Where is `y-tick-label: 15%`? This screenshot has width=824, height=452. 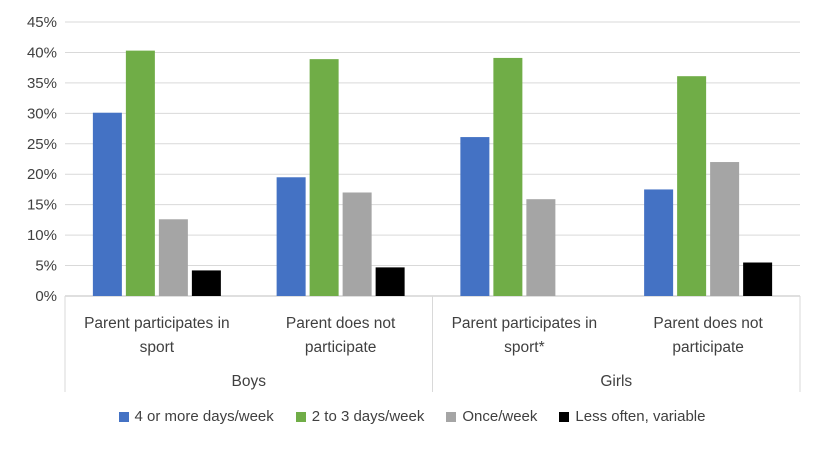 y-tick-label: 15% is located at coordinates (42, 205).